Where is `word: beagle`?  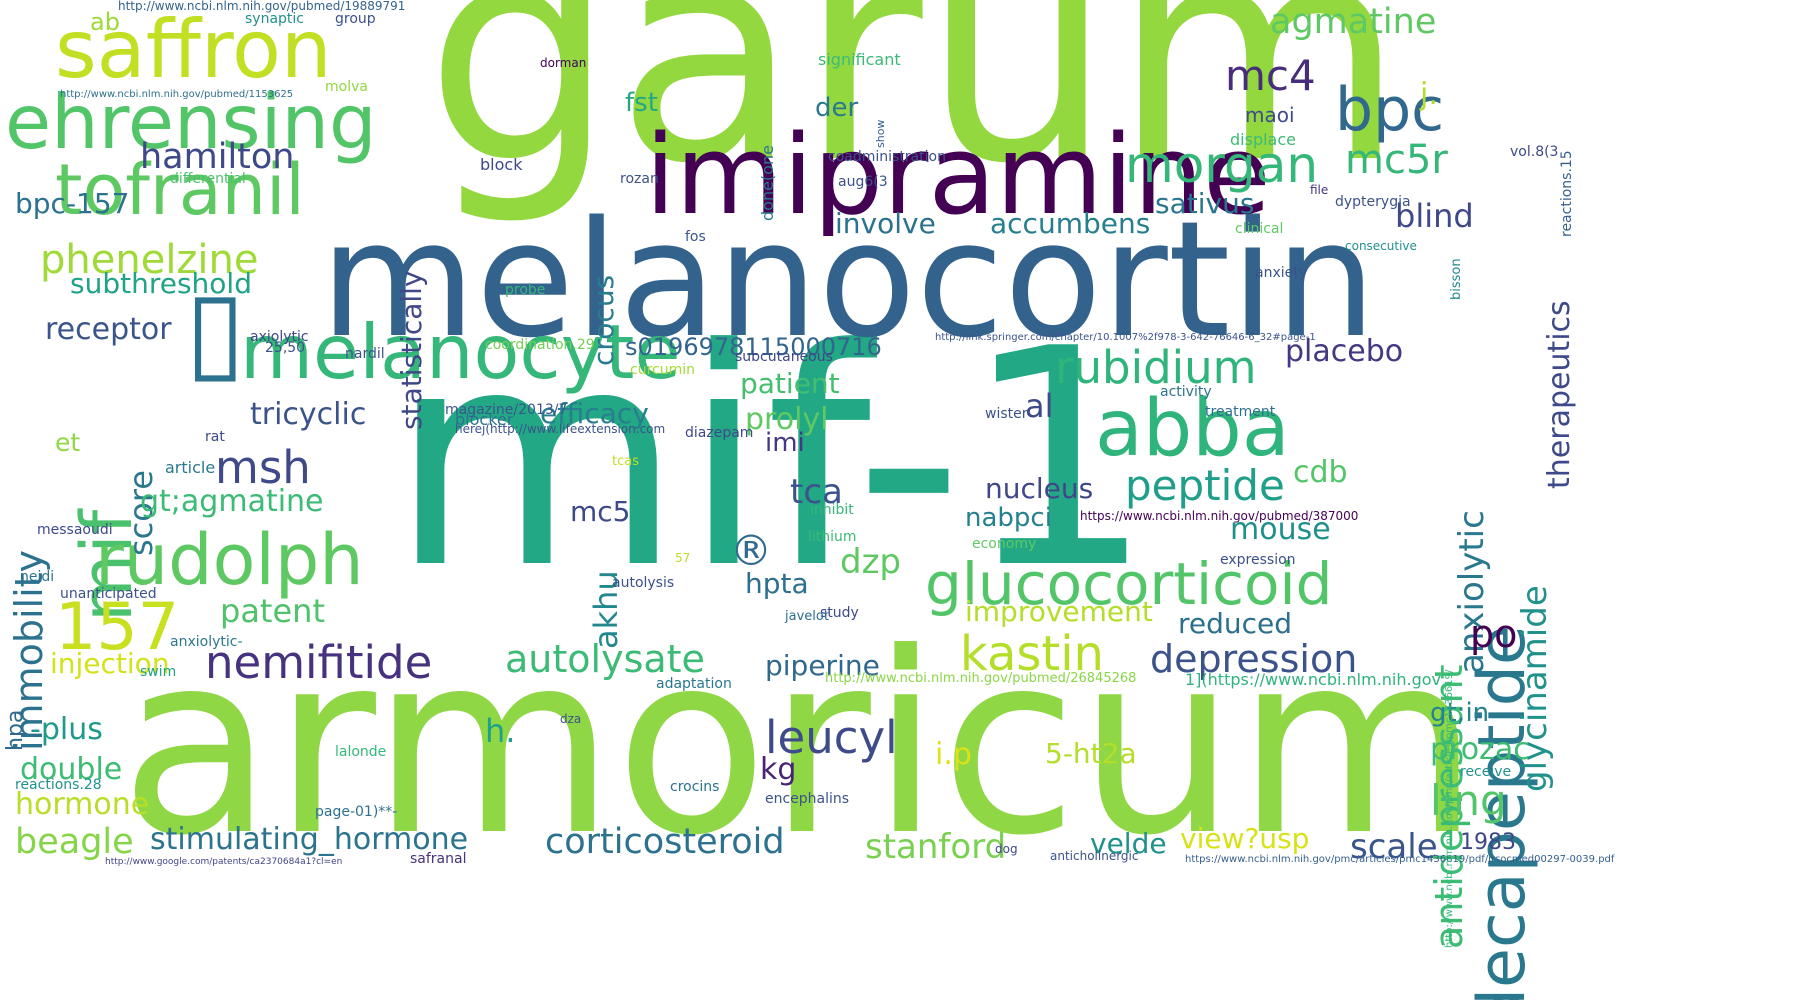
word: beagle is located at coordinates (74, 842).